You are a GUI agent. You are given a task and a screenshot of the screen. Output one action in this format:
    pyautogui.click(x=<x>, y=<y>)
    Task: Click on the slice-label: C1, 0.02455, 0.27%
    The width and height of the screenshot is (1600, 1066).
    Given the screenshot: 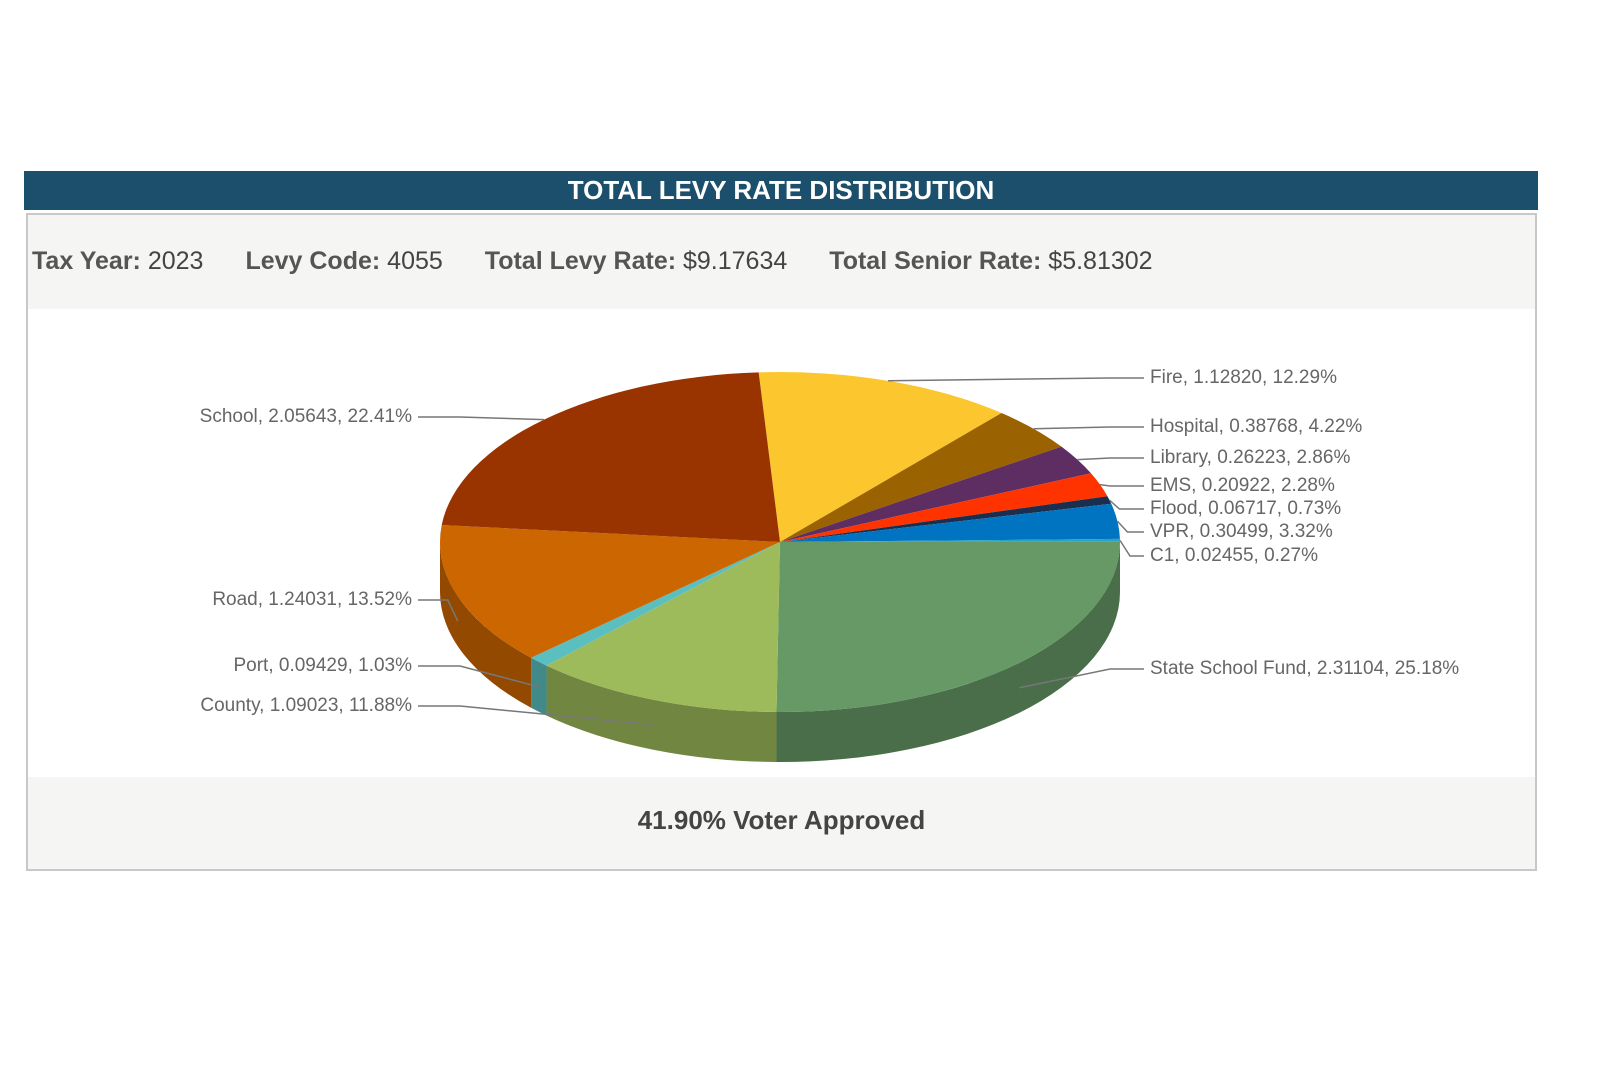 What is the action you would take?
    pyautogui.click(x=1234, y=555)
    